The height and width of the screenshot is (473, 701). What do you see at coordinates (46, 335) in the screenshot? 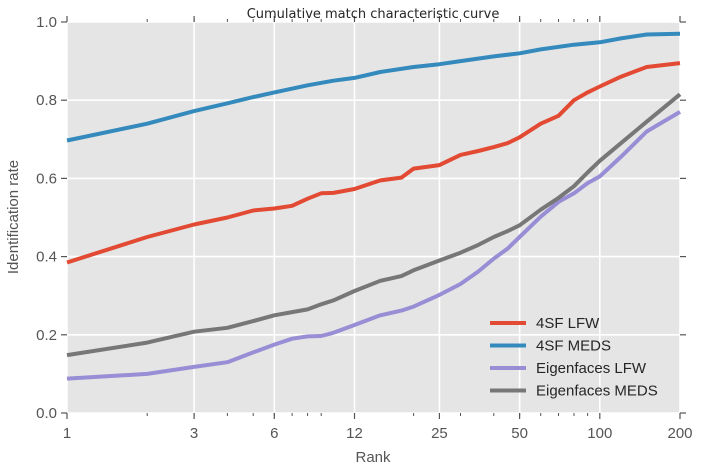
I see `y-tick-label: 0.2` at bounding box center [46, 335].